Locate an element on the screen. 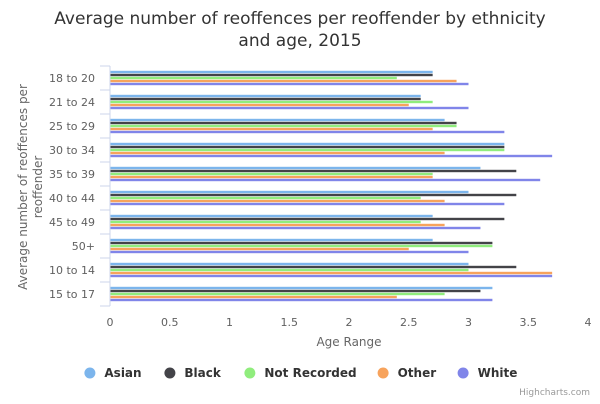 Image resolution: width=600 pixels, height=404 pixels. x-tick-label: 0 is located at coordinates (110, 322).